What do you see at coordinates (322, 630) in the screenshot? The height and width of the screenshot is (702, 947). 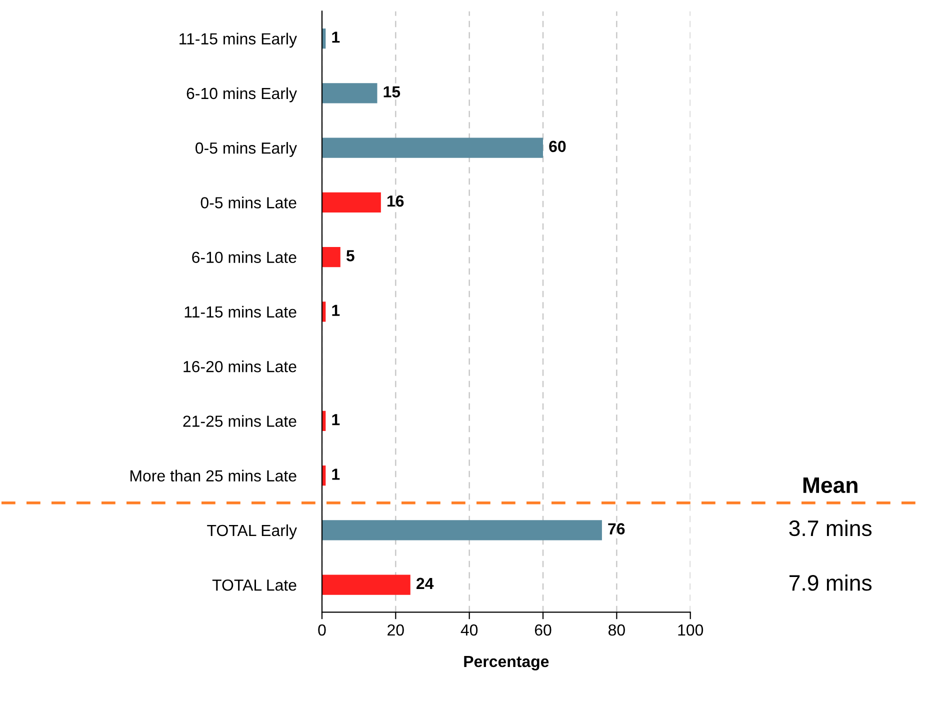 I see `x-tick-label: 0` at bounding box center [322, 630].